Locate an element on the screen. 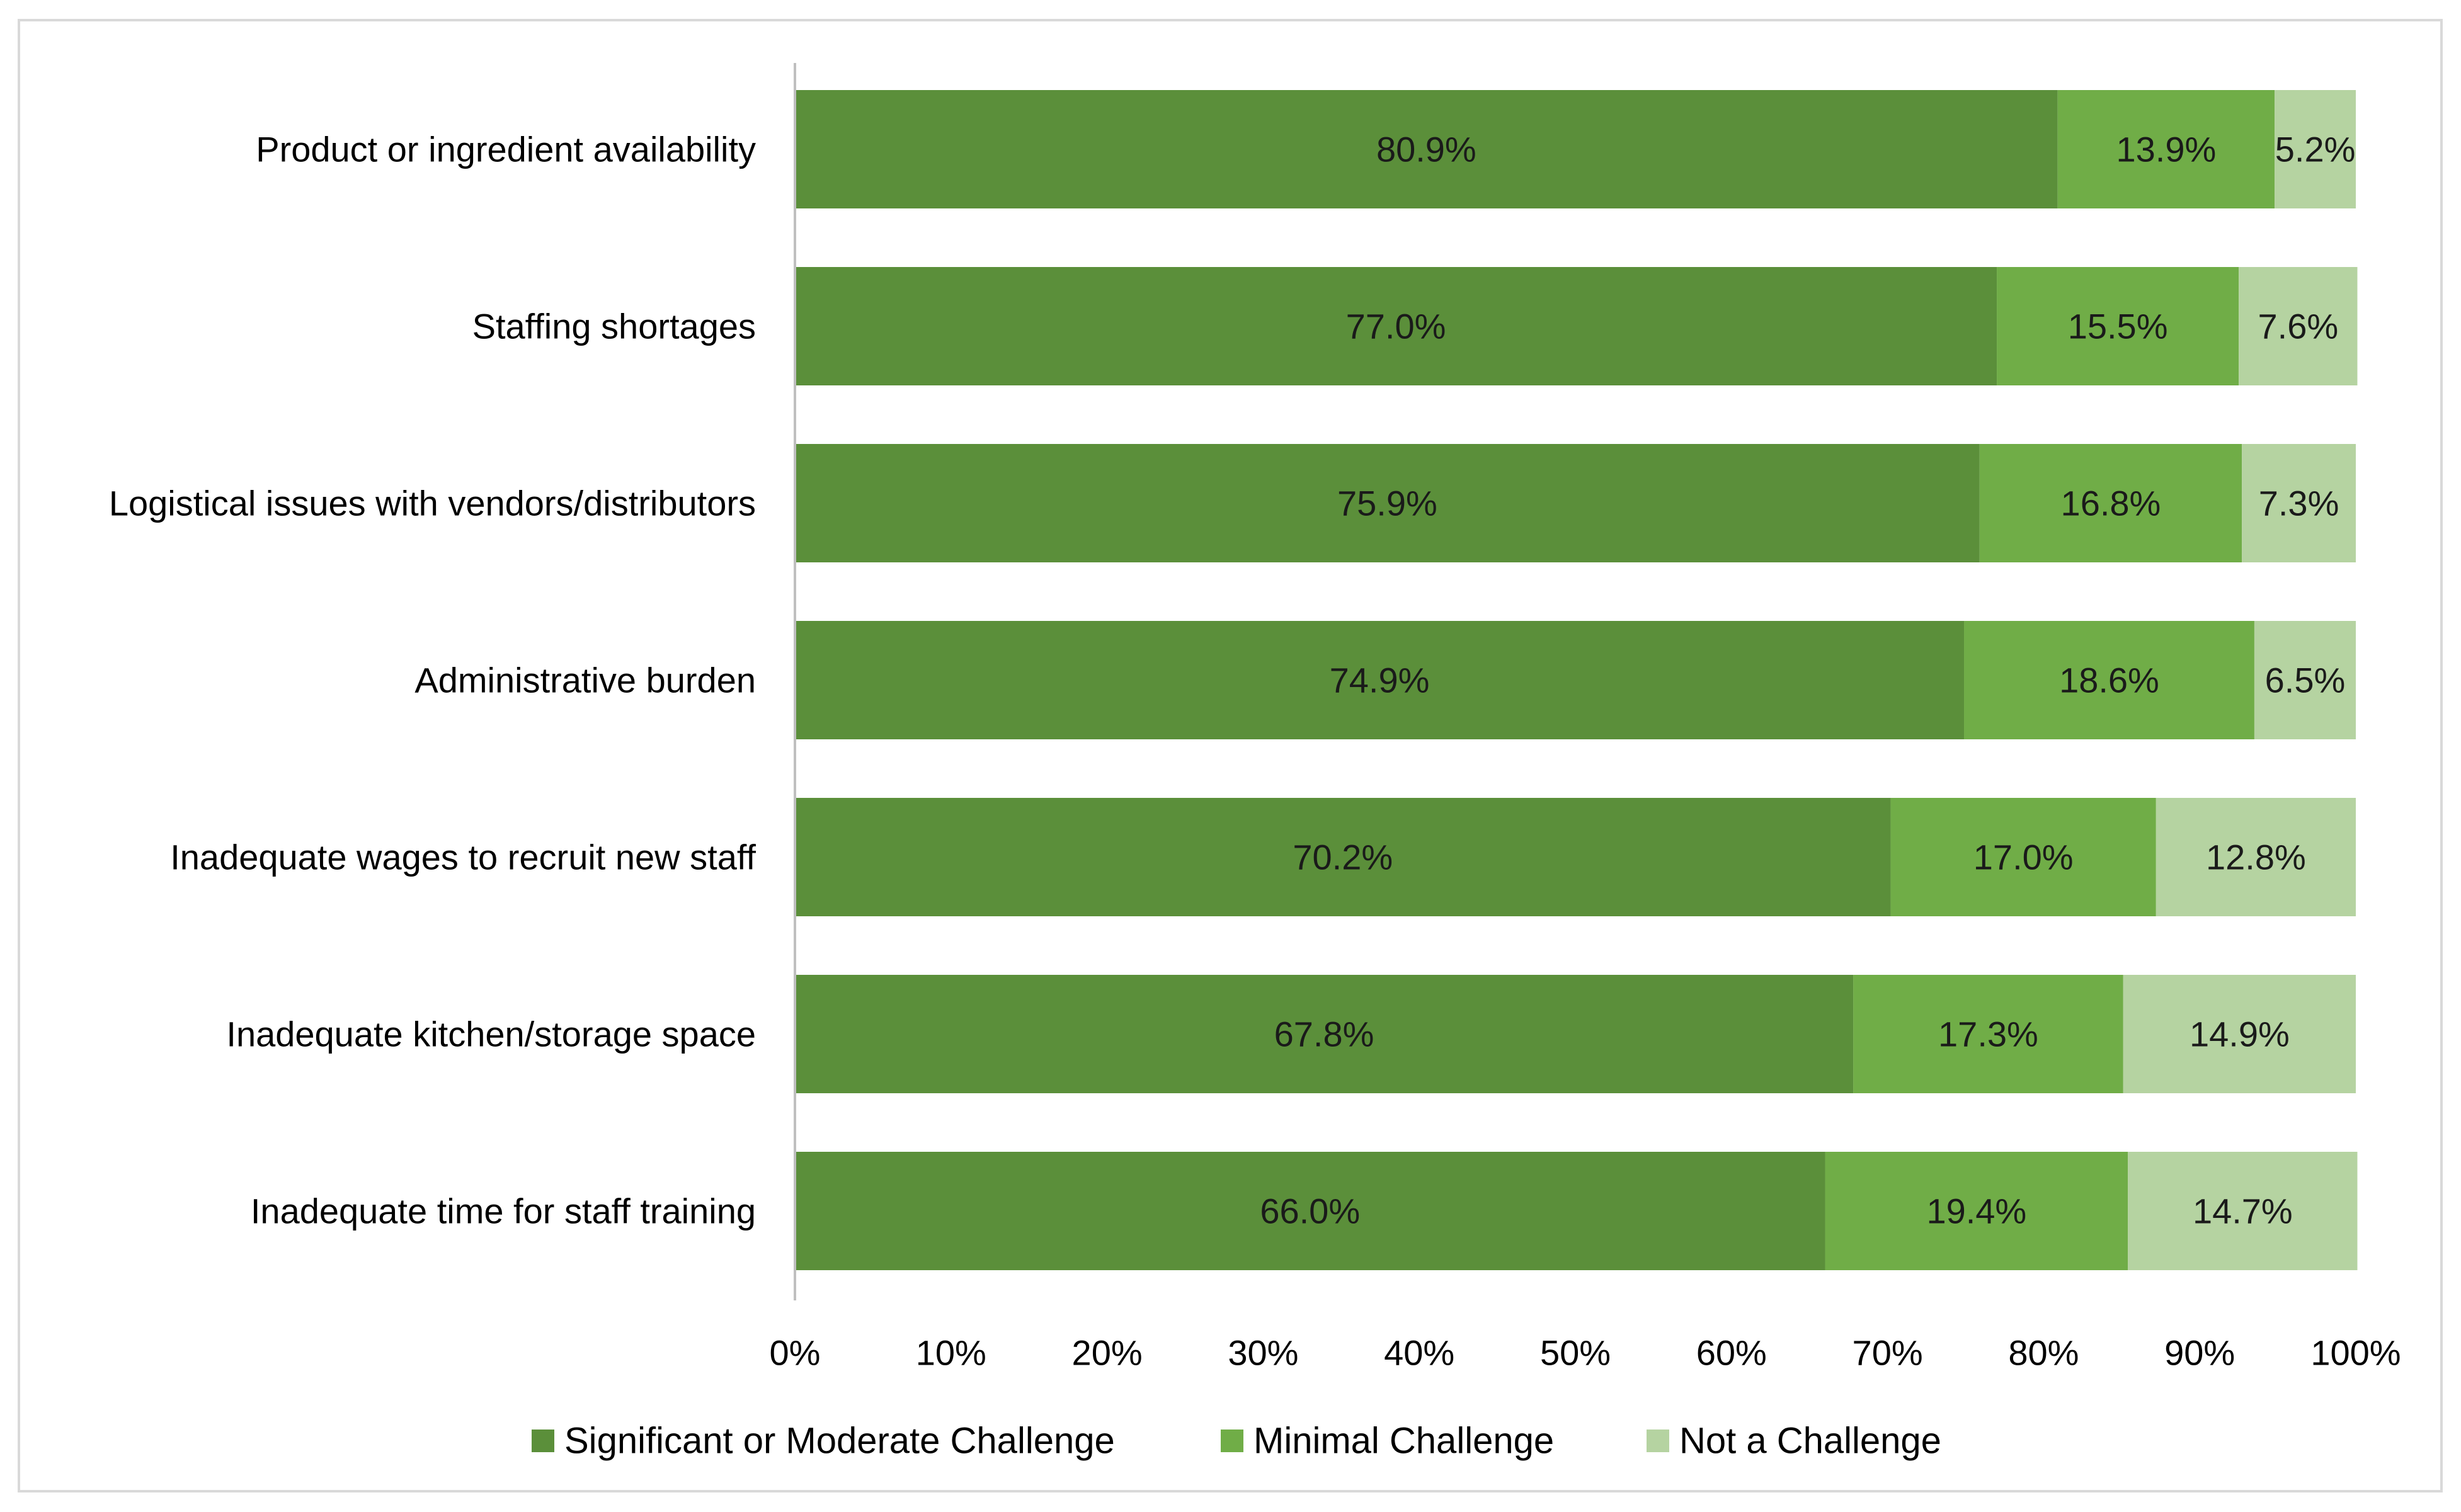  x-tick-label: 90% is located at coordinates (2200, 1353).